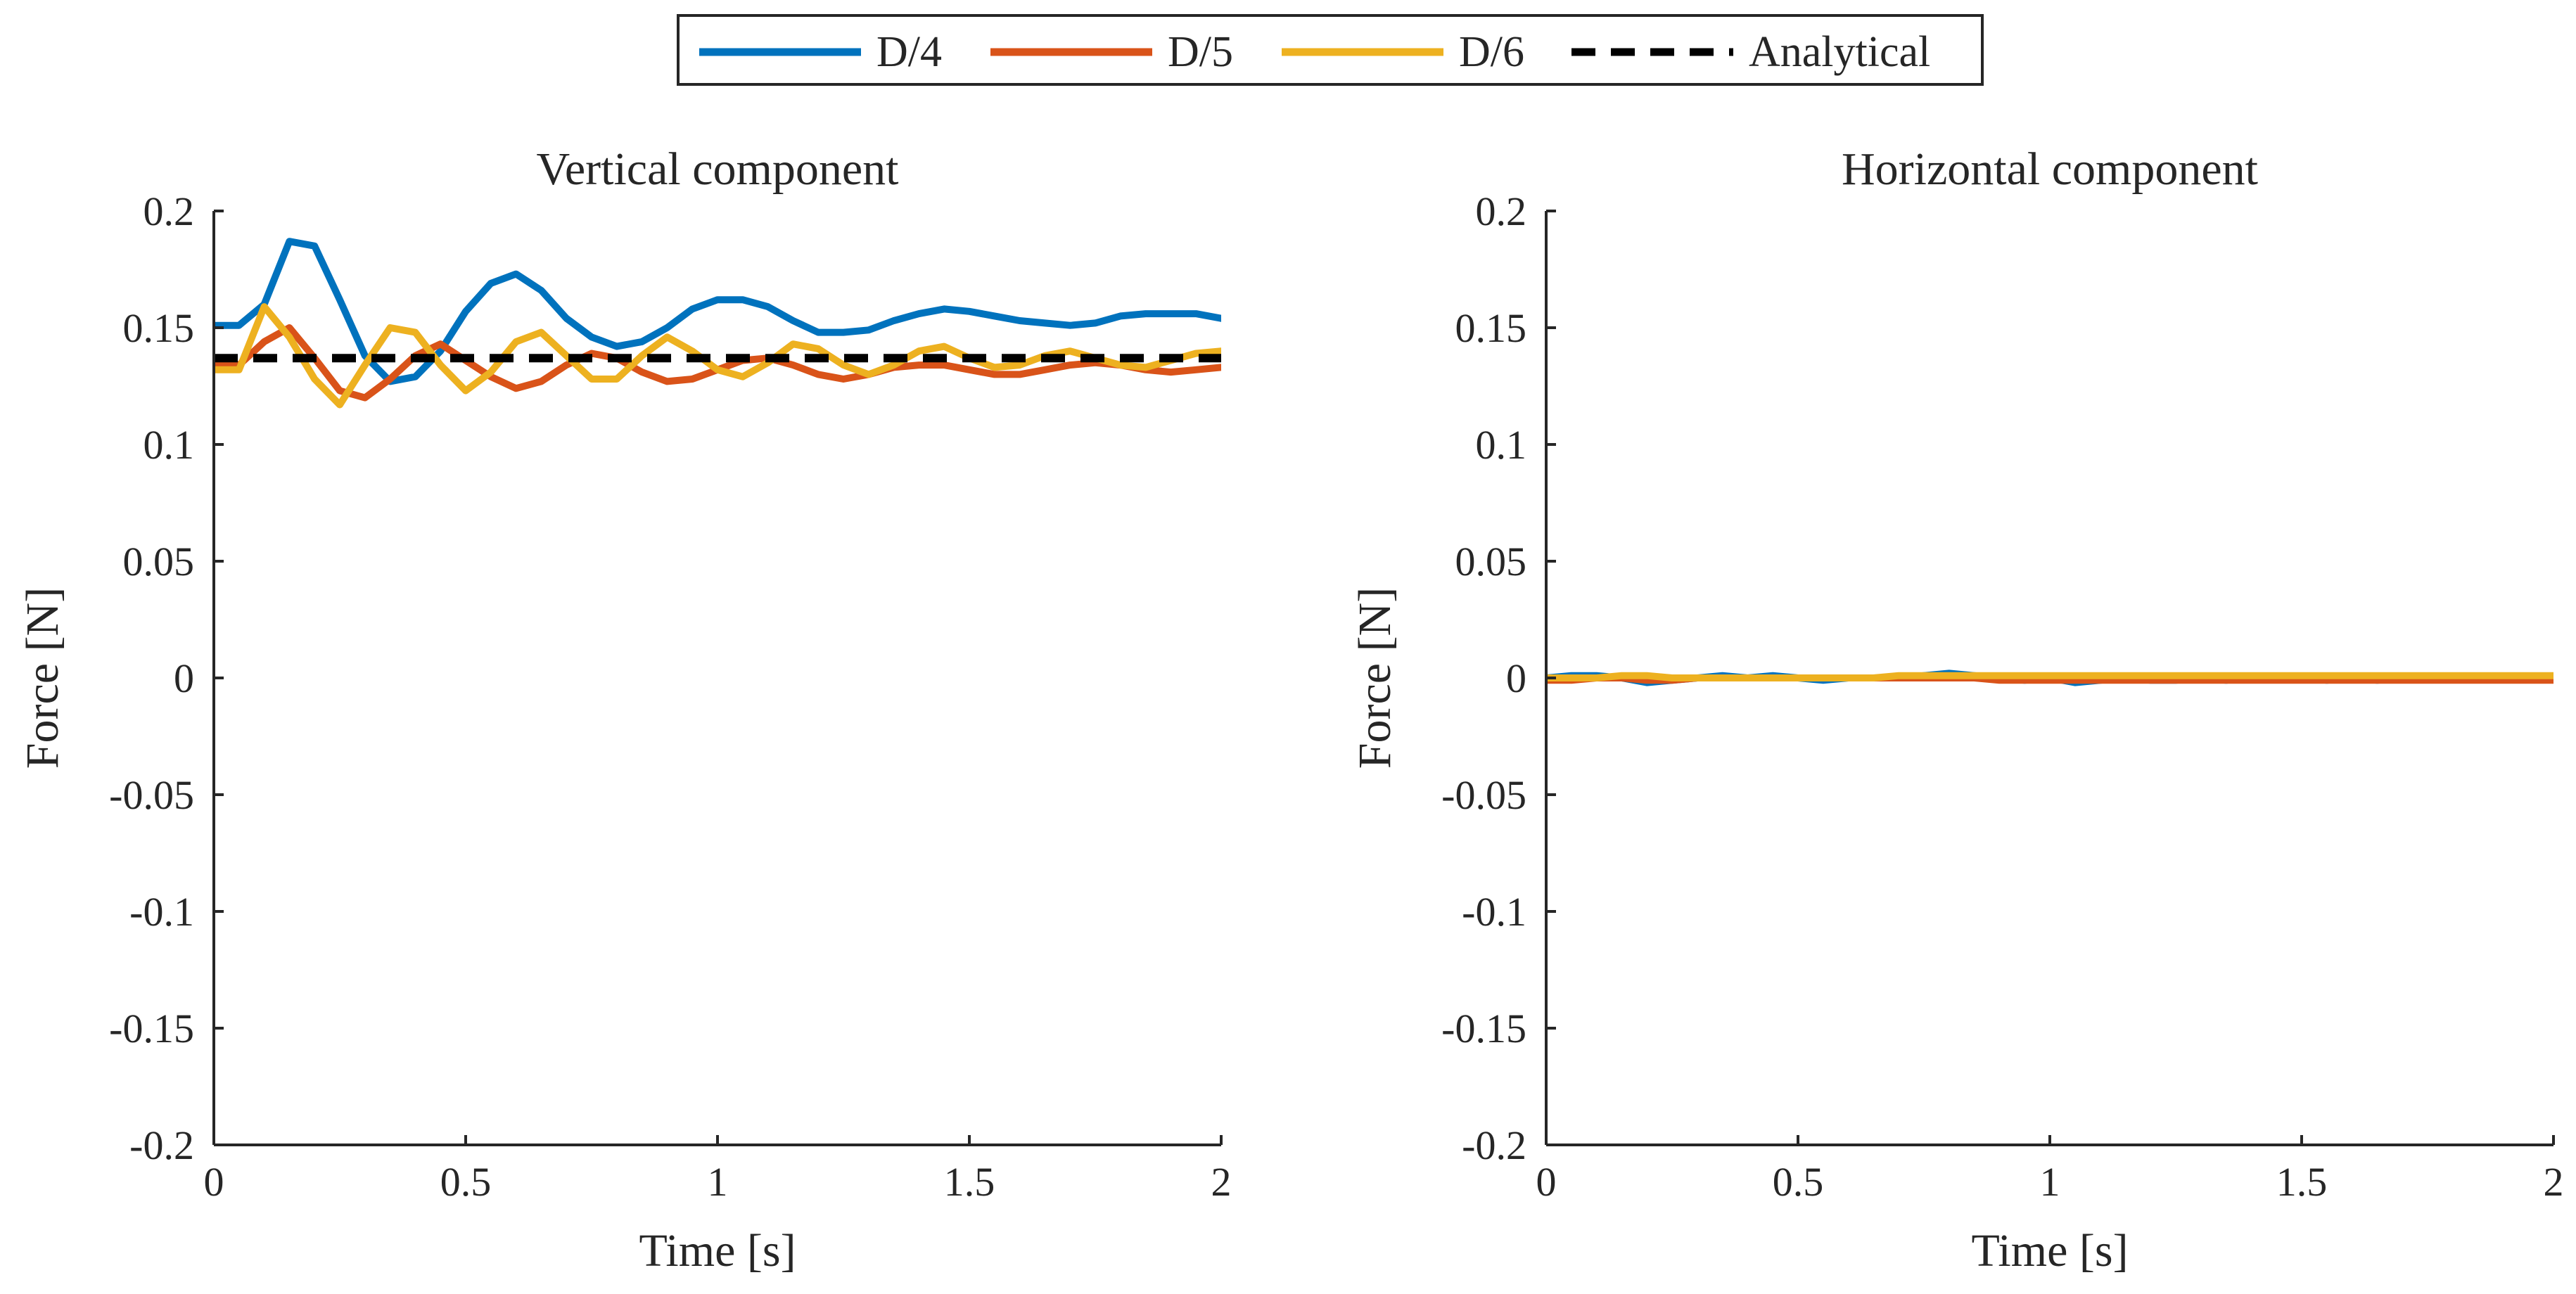 This screenshot has height=1294, width=2576. I want to click on chart-title: Vertical component, so click(718, 169).